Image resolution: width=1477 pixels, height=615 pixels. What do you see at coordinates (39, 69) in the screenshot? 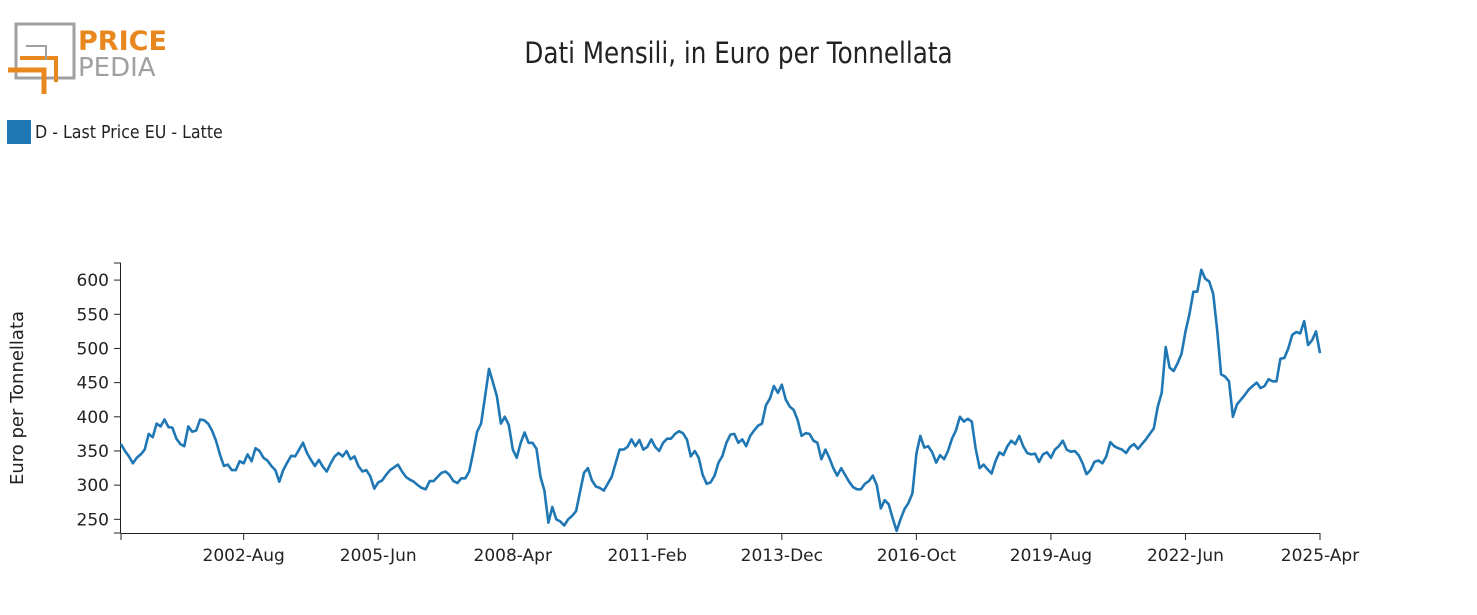
I see `logo-corner-inner` at bounding box center [39, 69].